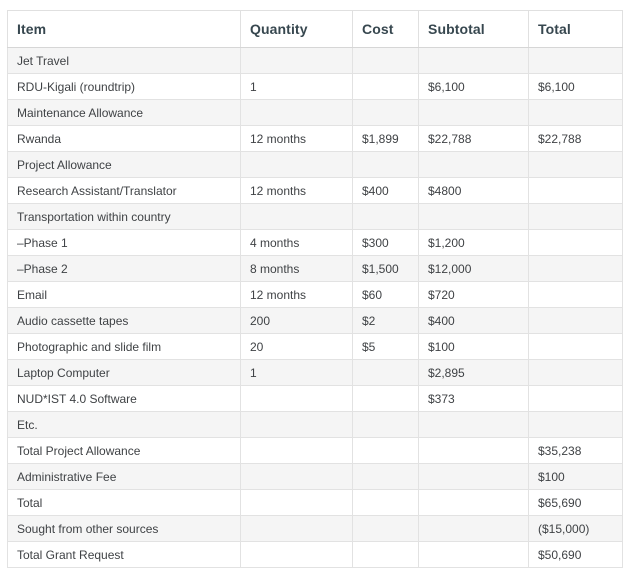 The height and width of the screenshot is (582, 628). What do you see at coordinates (315, 164) in the screenshot?
I see `table-row: Project Allowance` at bounding box center [315, 164].